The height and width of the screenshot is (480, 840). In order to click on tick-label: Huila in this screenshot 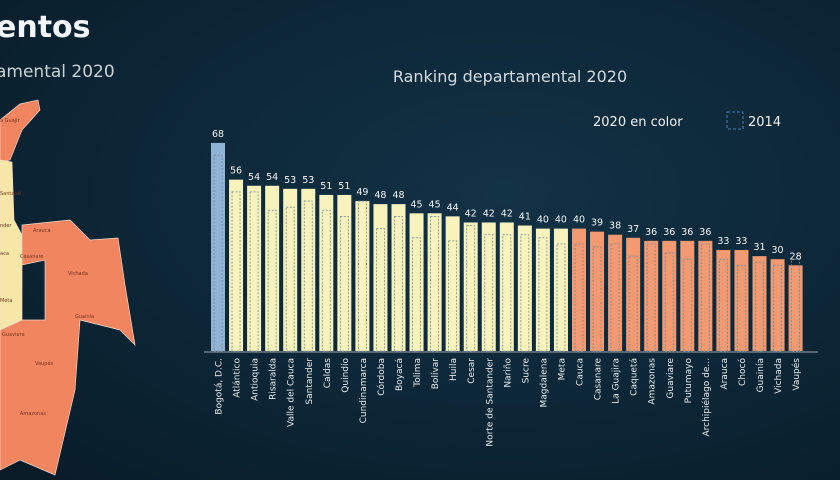, I will do `click(454, 369)`.